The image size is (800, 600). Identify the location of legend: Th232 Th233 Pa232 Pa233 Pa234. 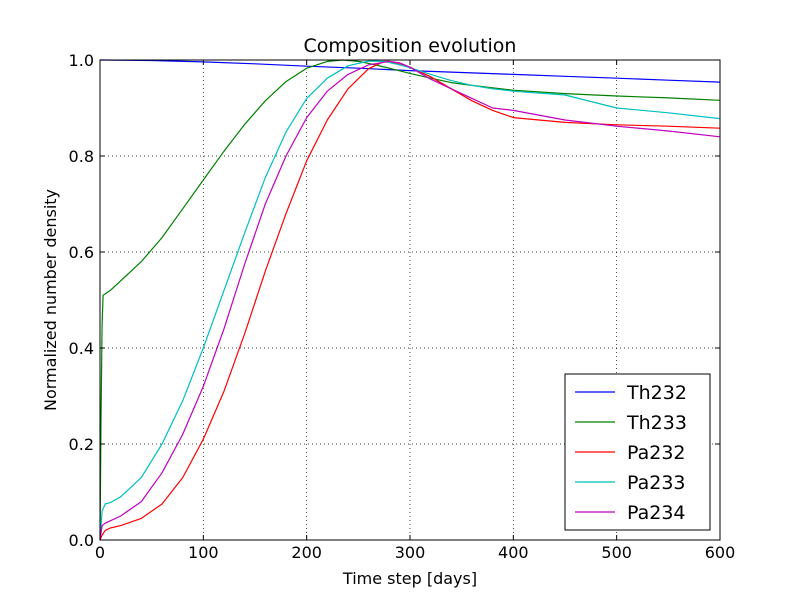
(637, 452).